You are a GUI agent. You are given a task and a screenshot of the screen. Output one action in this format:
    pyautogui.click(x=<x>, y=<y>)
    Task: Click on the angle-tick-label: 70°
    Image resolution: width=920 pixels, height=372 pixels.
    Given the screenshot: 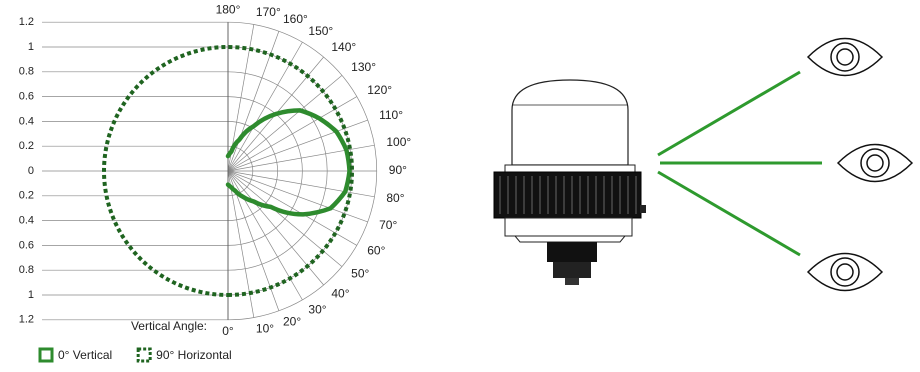 What is the action you would take?
    pyautogui.click(x=388, y=225)
    